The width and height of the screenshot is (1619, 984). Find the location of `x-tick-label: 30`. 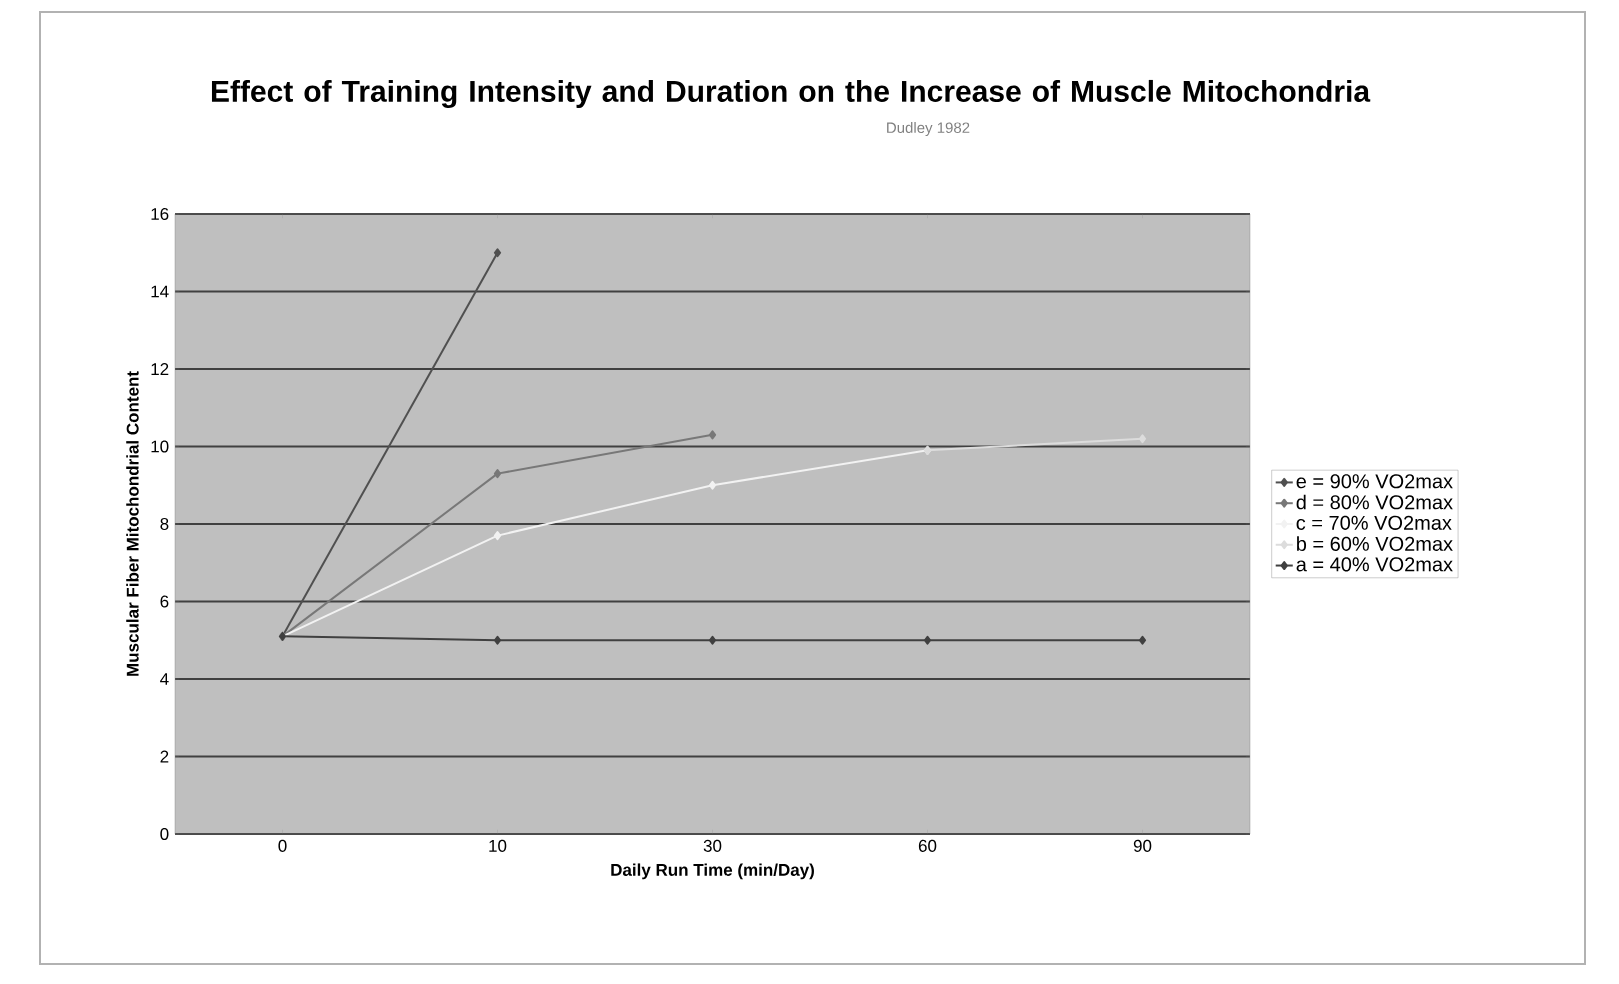

x-tick-label: 30 is located at coordinates (712, 845).